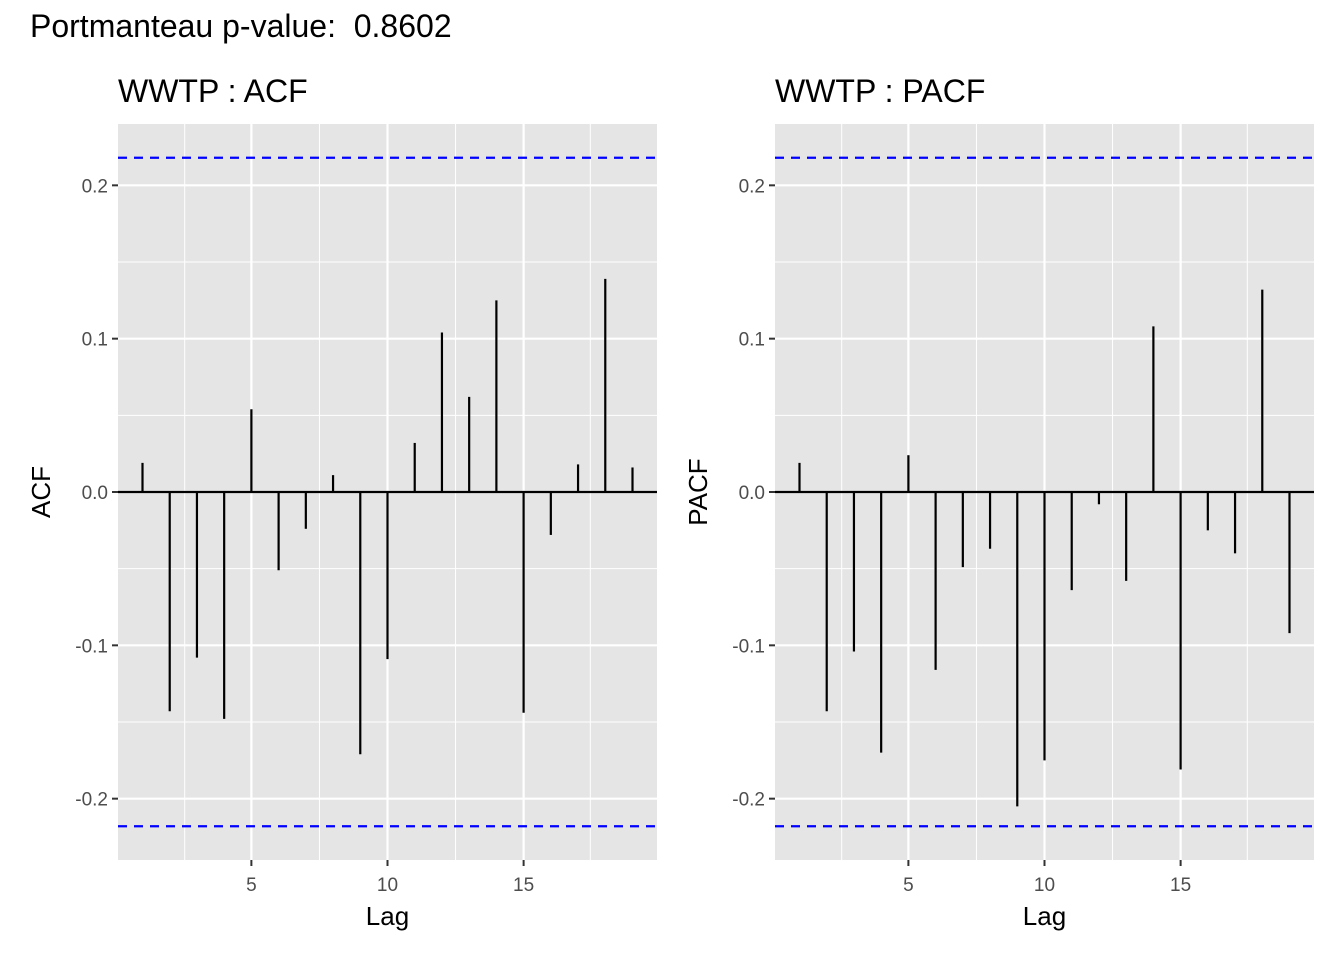  Describe the element at coordinates (41, 492) in the screenshot. I see `y-axis-label: ACF` at that location.